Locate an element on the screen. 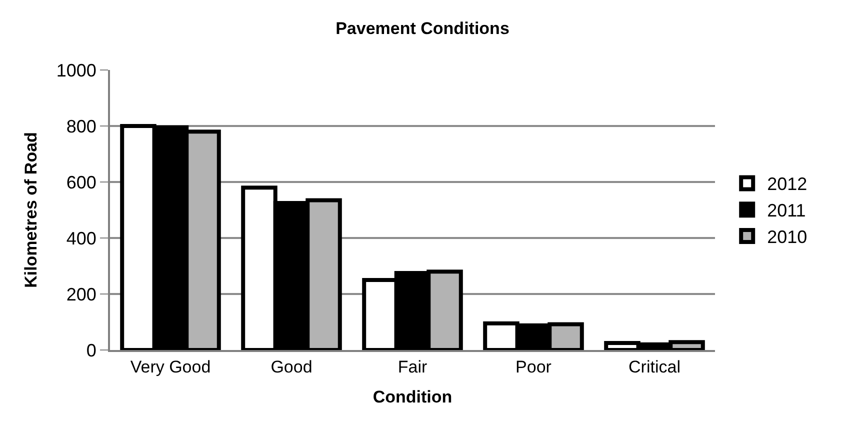 The height and width of the screenshot is (440, 845). legend-label: 2011 is located at coordinates (786, 210).